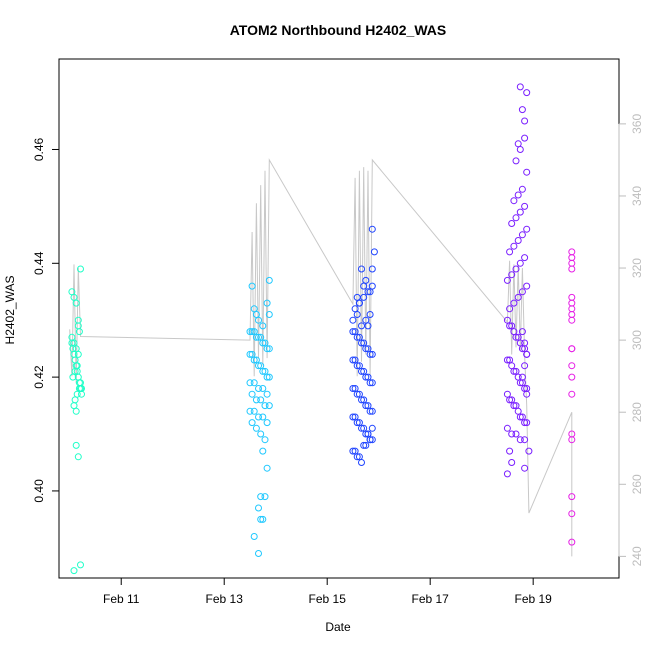 The width and height of the screenshot is (650, 650). I want to click on y2-tick-label: 240, so click(637, 556).